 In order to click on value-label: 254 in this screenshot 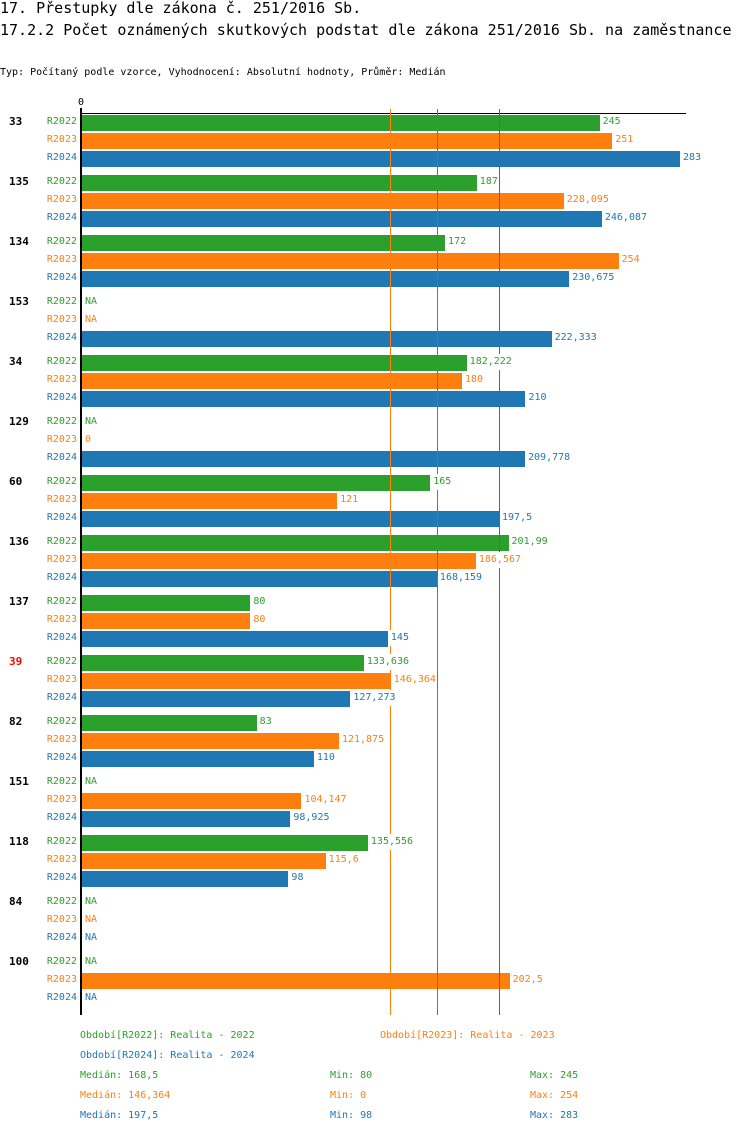, I will do `click(630, 260)`.